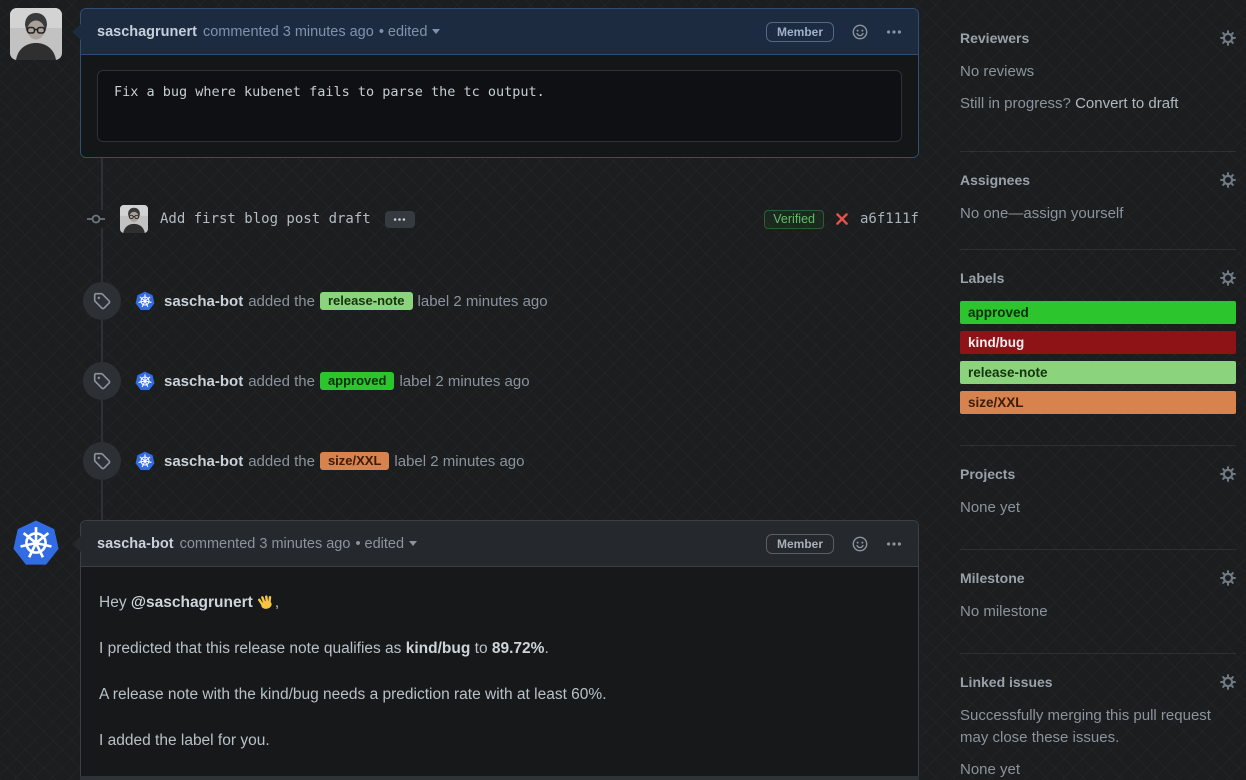 The width and height of the screenshot is (1246, 780). I want to click on sidebar-section-assignees: Assignees No one—assign yourself, so click(1098, 201).